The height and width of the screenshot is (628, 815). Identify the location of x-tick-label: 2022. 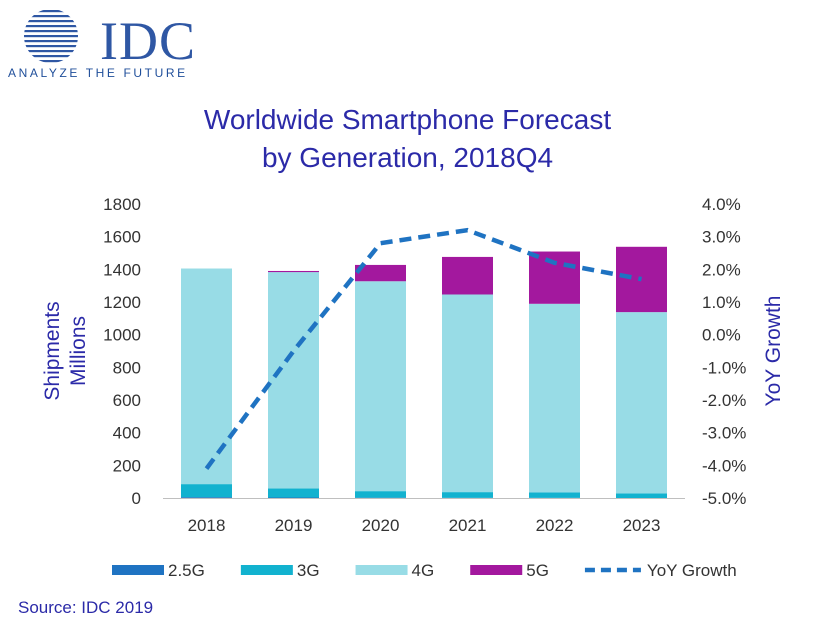
(555, 525).